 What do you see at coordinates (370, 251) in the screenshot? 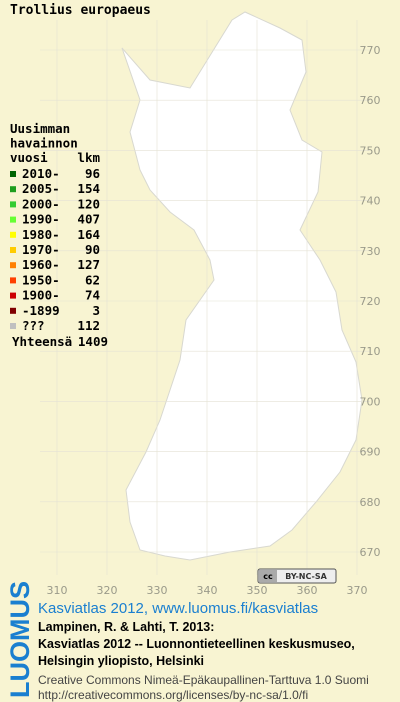
I see `y-tick-label: 730` at bounding box center [370, 251].